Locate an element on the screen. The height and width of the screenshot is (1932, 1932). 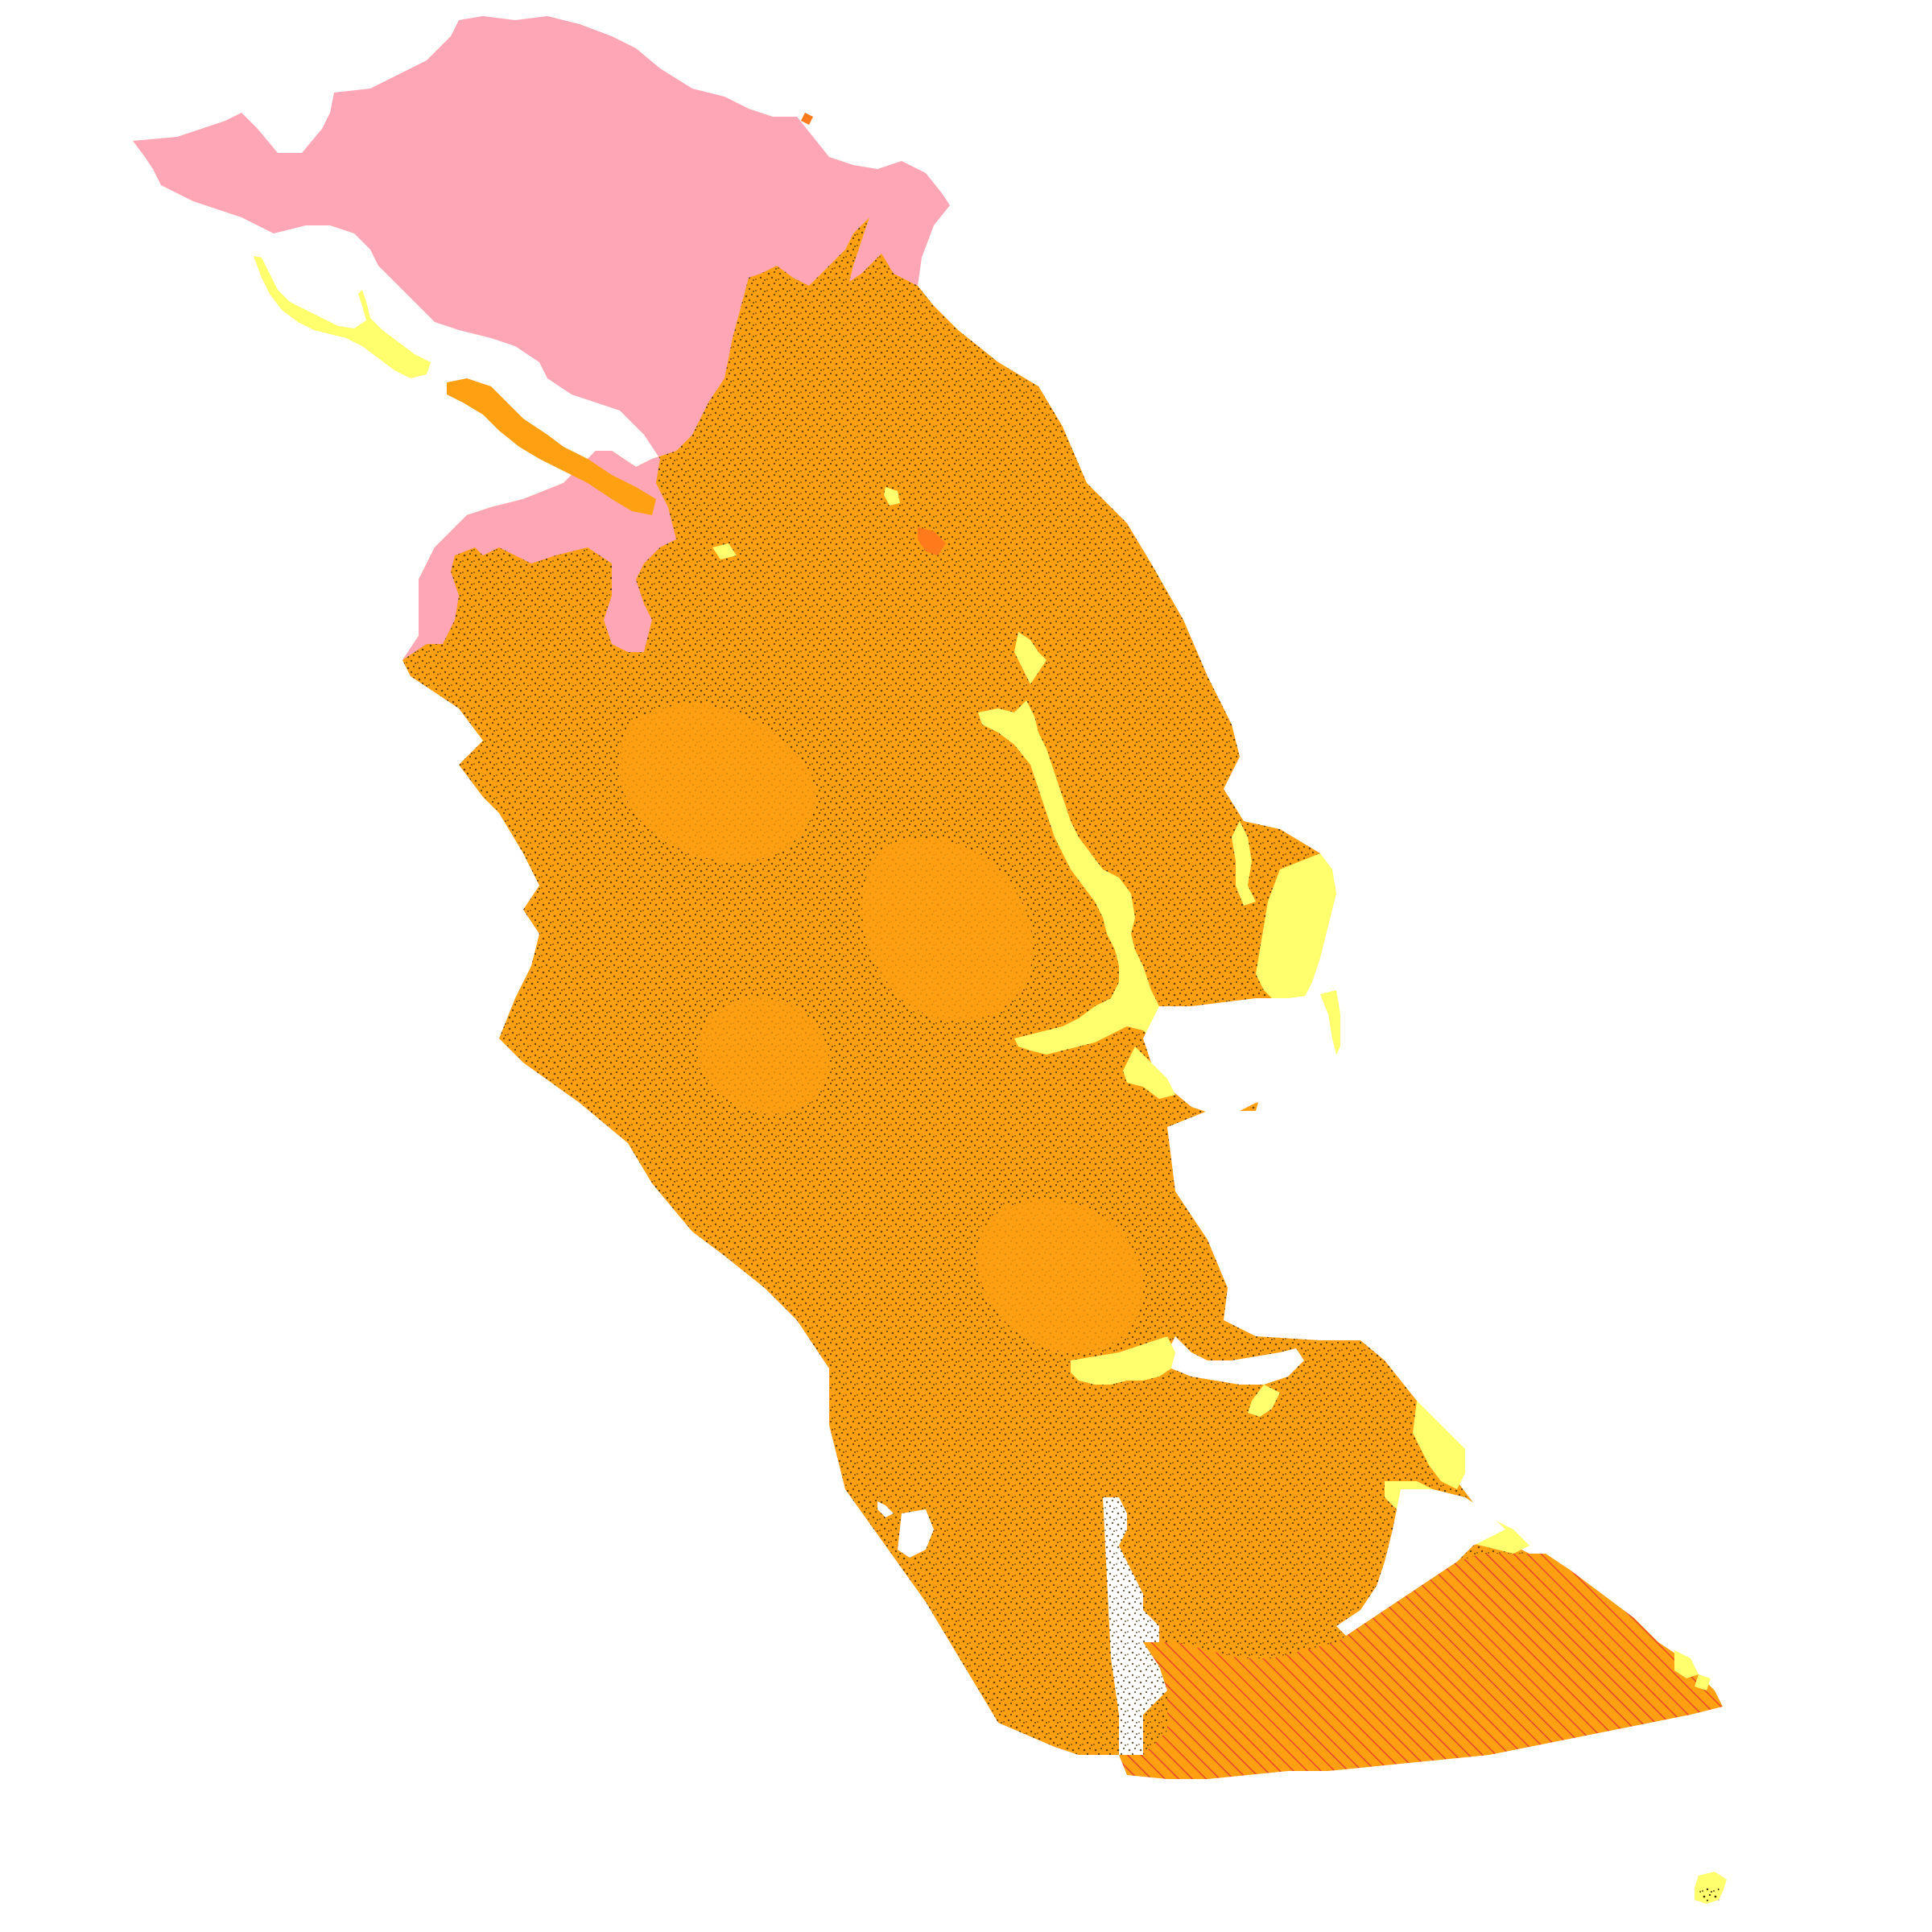
unit-yellow-channel is located at coordinates (1080, 844).